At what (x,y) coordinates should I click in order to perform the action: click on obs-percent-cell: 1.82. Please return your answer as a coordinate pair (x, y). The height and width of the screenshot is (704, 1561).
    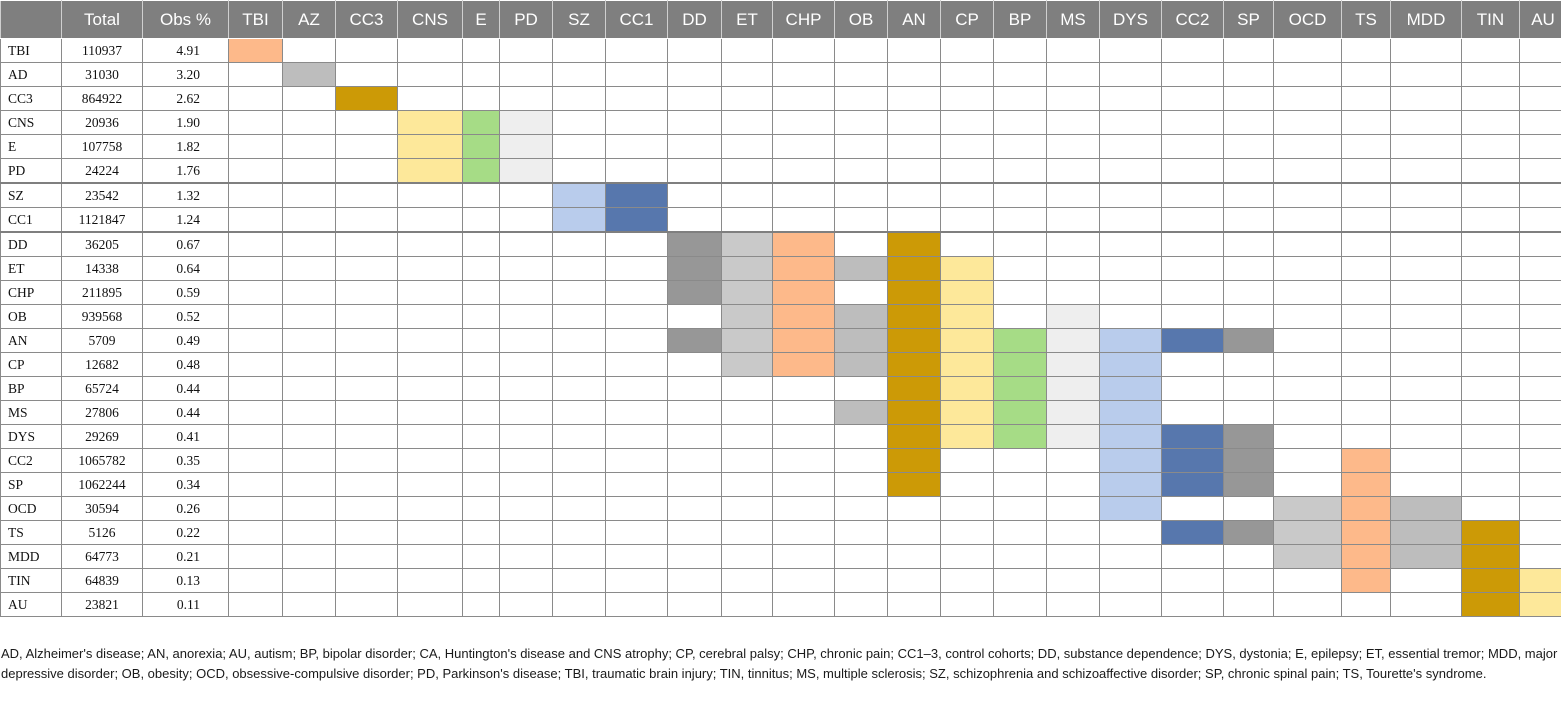
    Looking at the image, I should click on (185, 146).